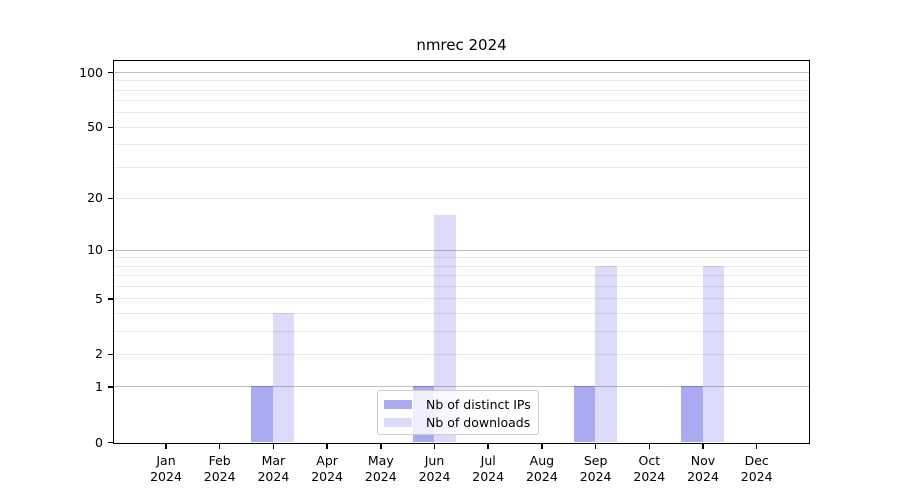 The width and height of the screenshot is (900, 500). I want to click on x-tick-month: Dec, so click(756, 460).